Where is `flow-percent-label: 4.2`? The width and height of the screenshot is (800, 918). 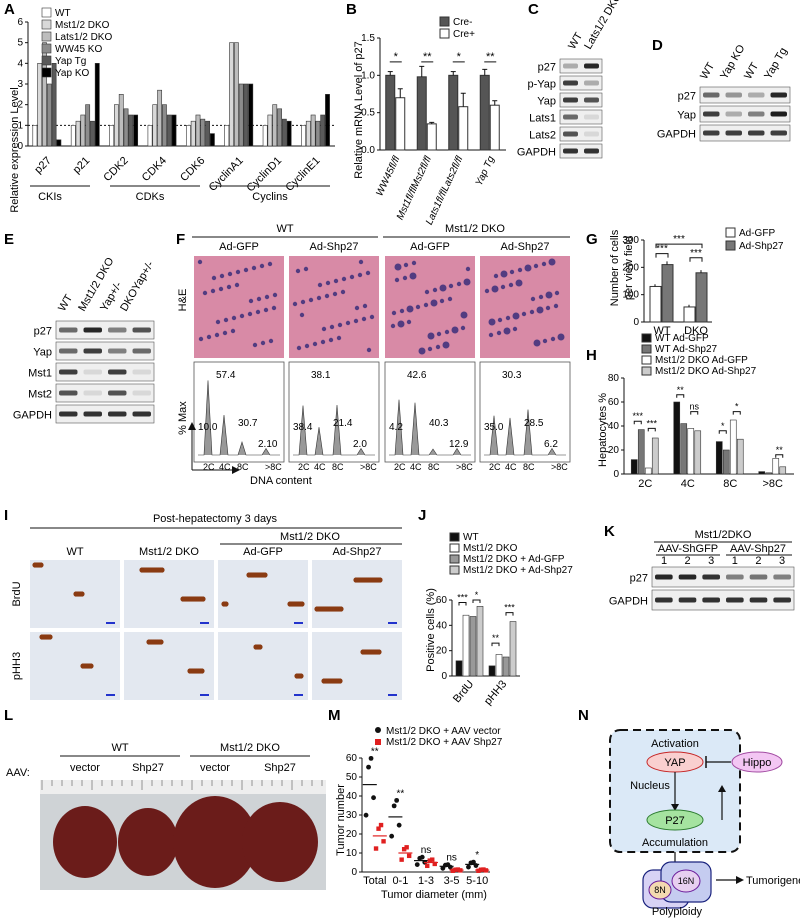
flow-percent-label: 4.2 is located at coordinates (396, 427).